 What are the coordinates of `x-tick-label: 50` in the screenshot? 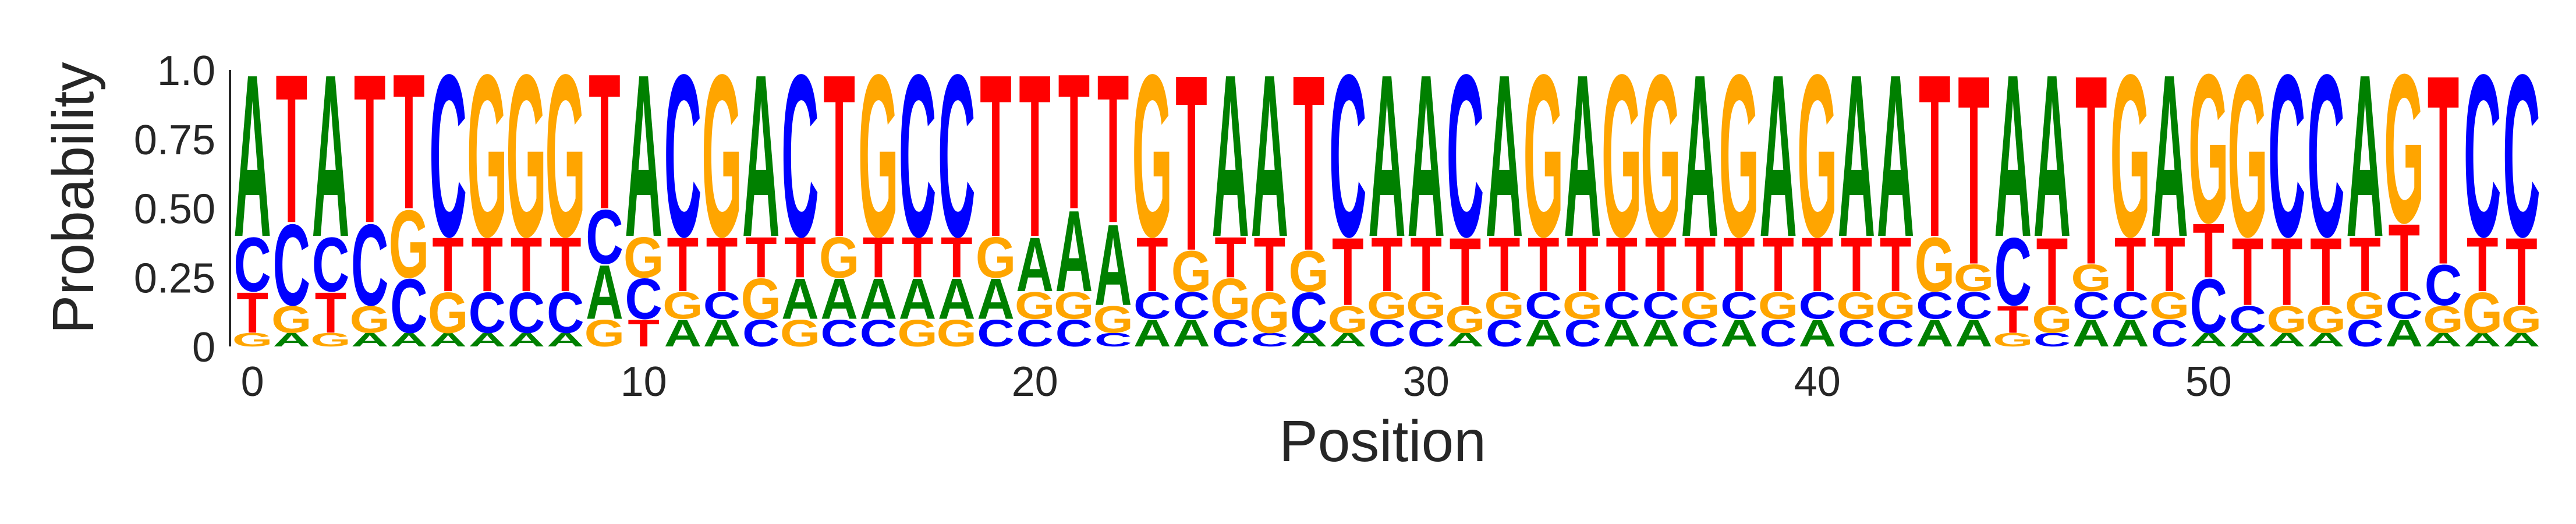 It's located at (2208, 382).